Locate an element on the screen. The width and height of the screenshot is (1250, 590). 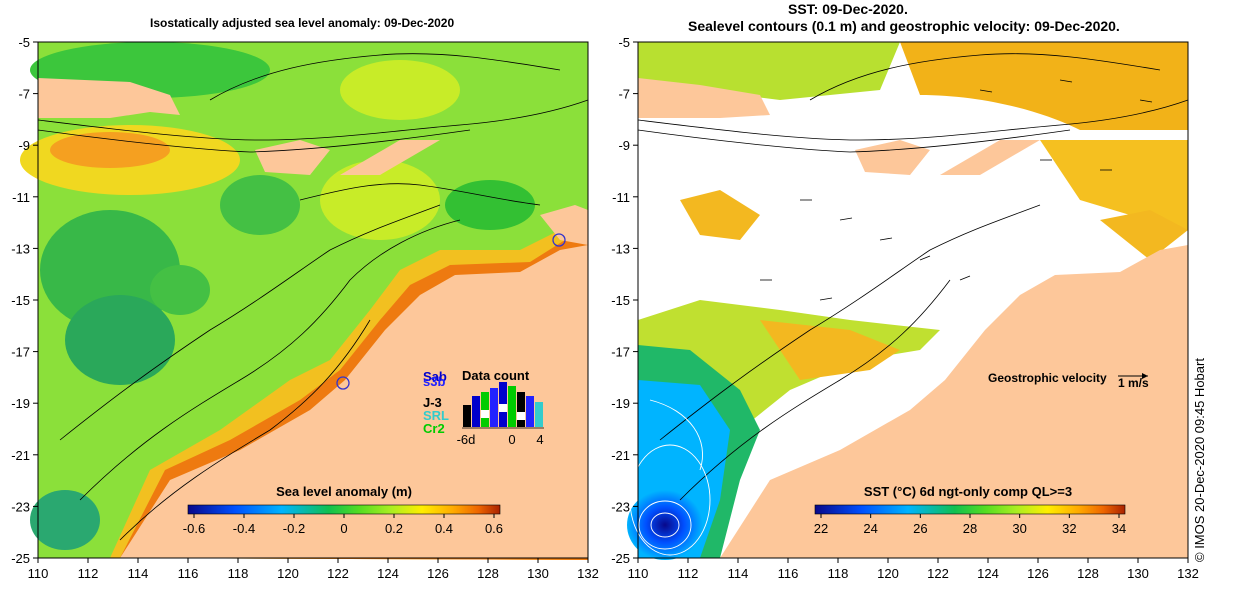
velocity-arrow-head is located at coordinates (1145, 376).